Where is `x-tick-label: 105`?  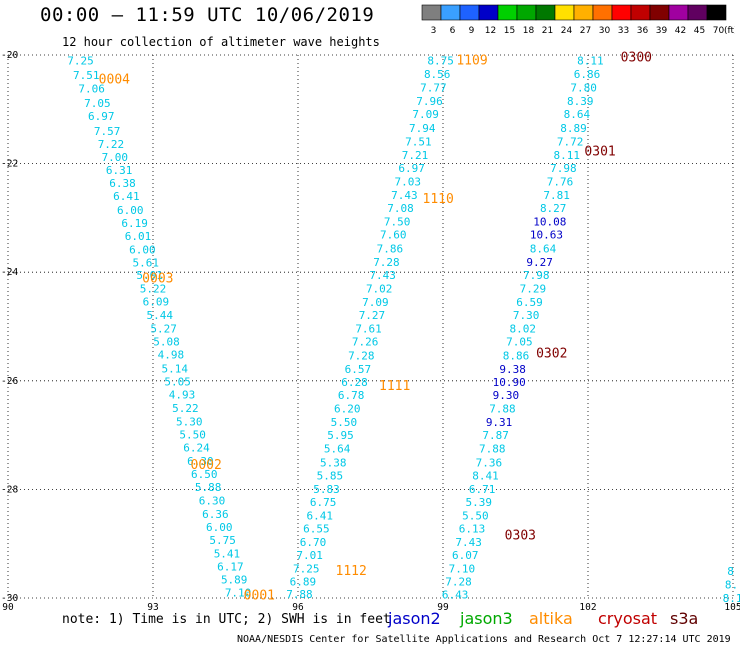
x-tick-label: 105 is located at coordinates (732, 606).